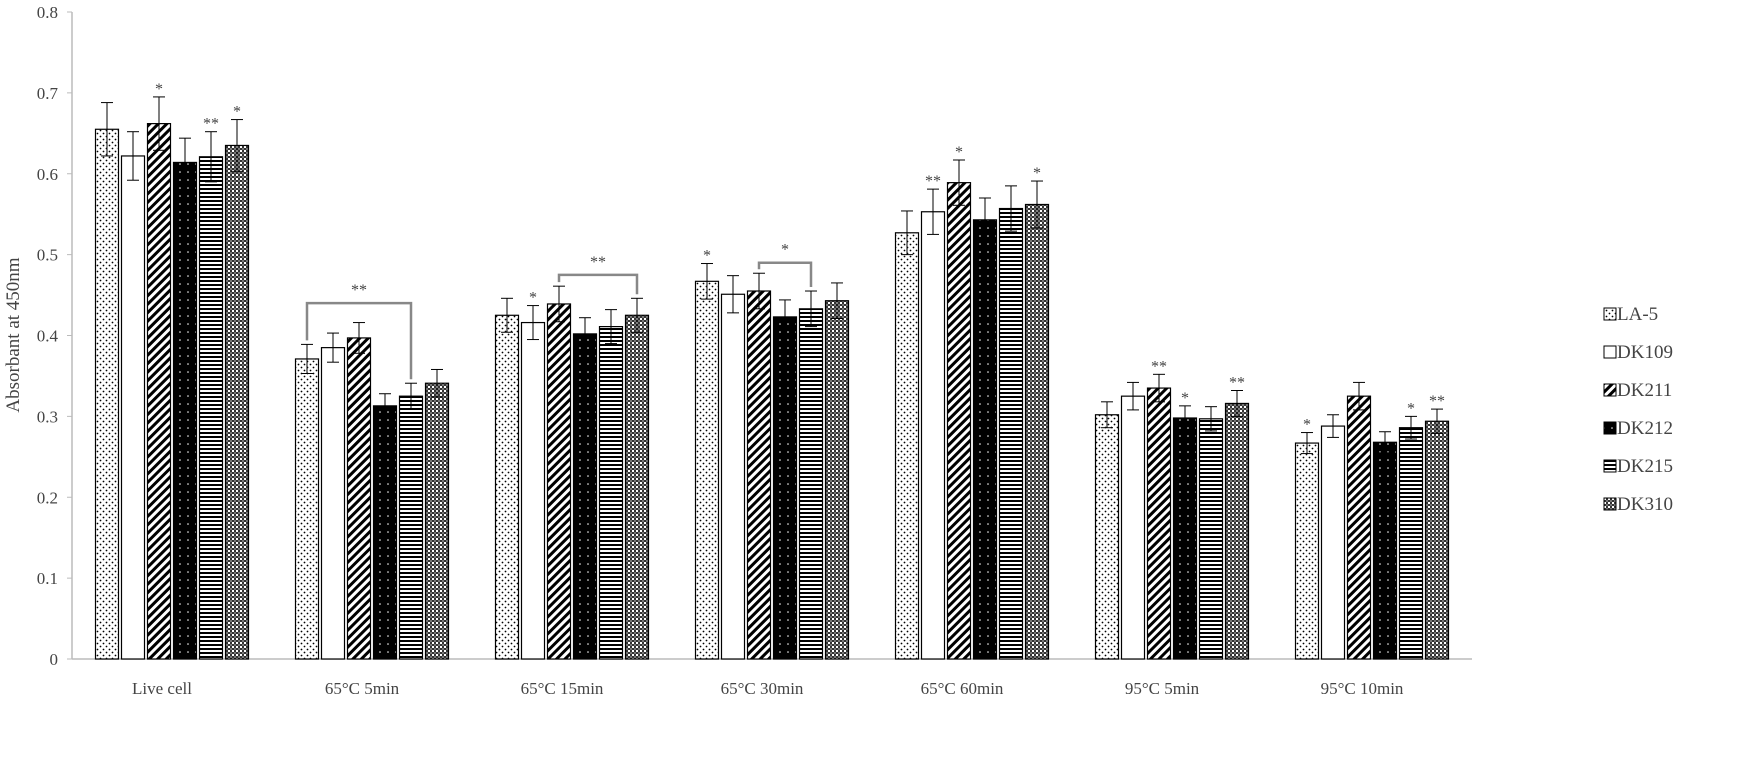 The image size is (1743, 776). I want to click on y-tick-label: 0.2, so click(47, 497).